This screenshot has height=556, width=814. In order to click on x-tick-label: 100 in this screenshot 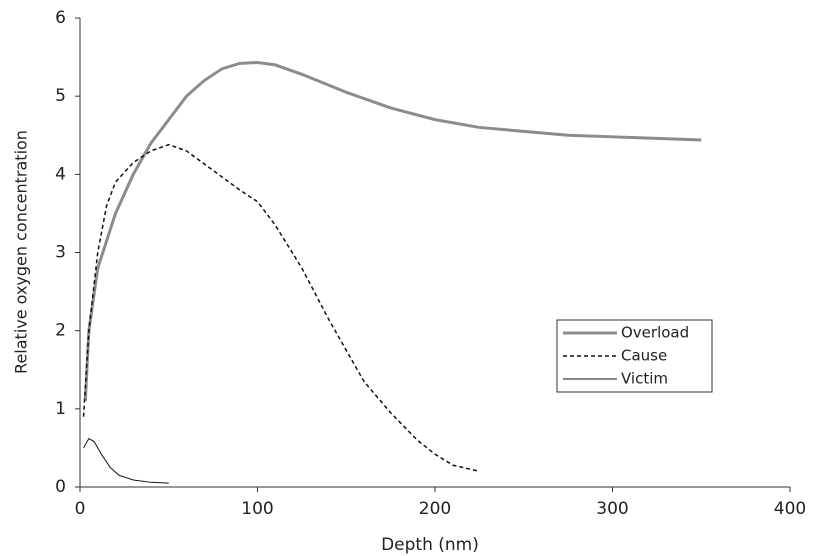, I will do `click(257, 509)`.